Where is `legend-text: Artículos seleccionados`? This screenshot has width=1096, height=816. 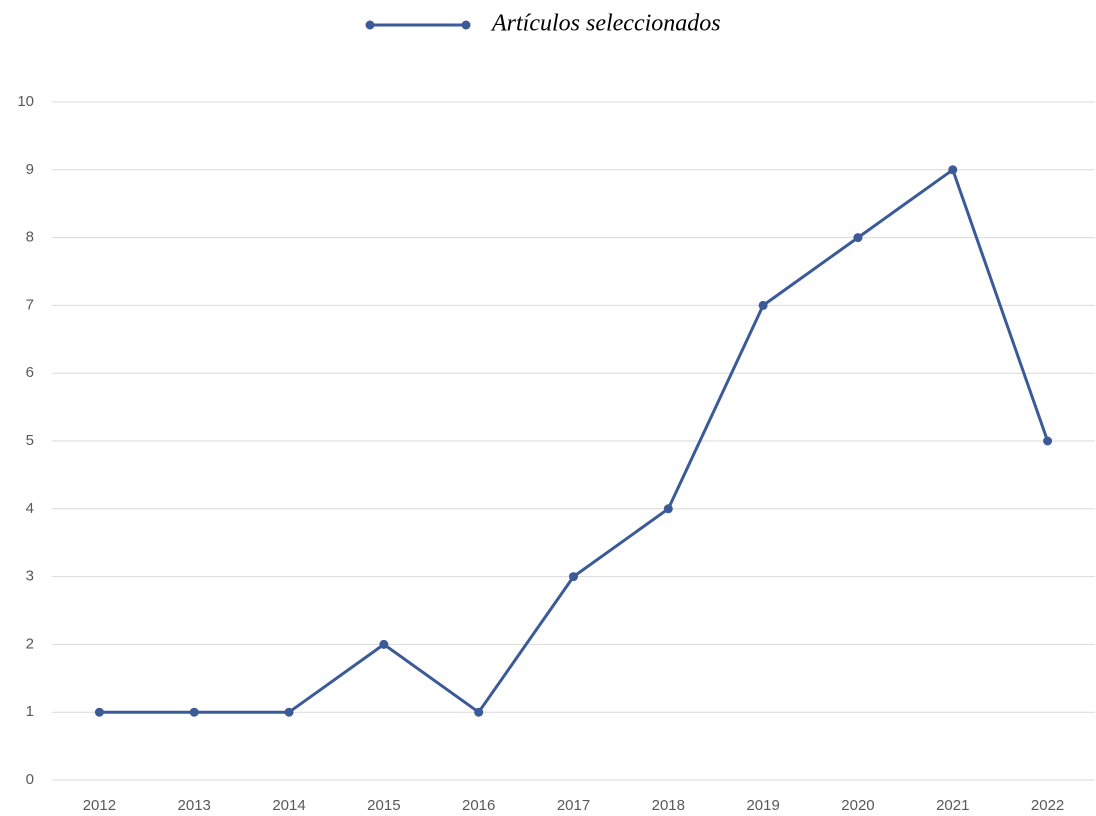 legend-text: Artículos seleccionados is located at coordinates (605, 24).